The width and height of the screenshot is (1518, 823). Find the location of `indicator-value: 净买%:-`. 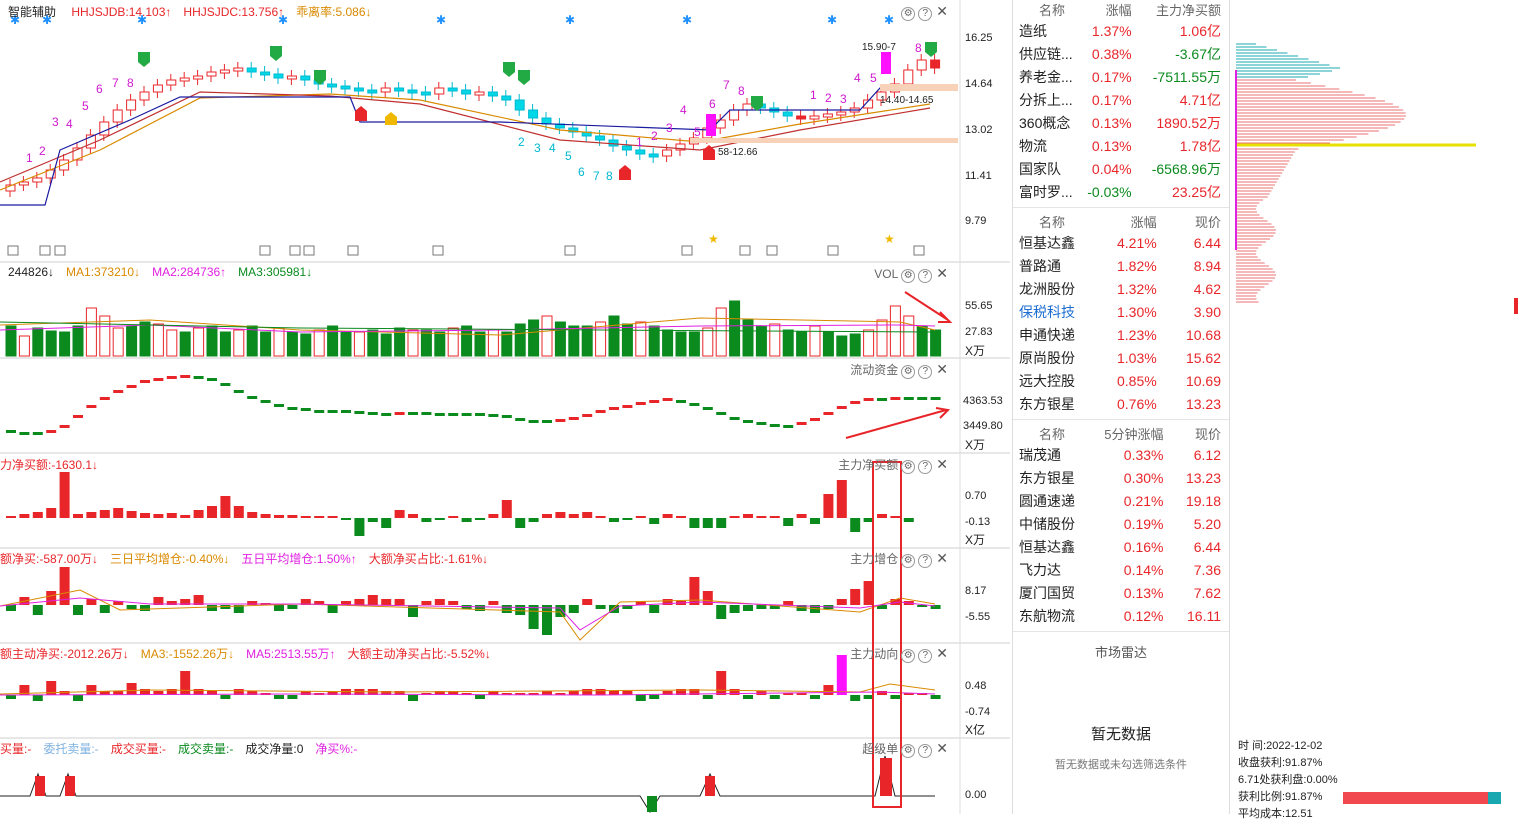

indicator-value: 净买%:- is located at coordinates (336, 749).